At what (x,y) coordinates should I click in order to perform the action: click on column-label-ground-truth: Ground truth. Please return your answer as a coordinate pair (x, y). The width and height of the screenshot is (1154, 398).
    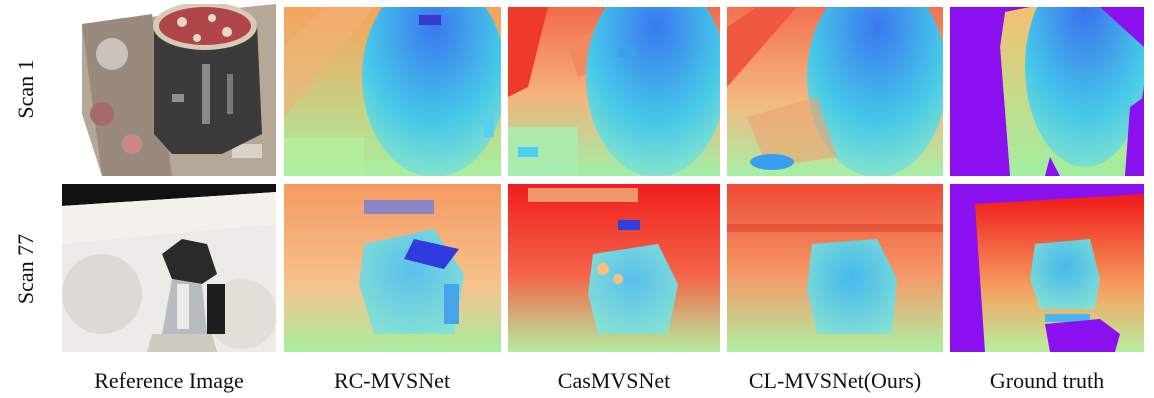
    Looking at the image, I should click on (1047, 380).